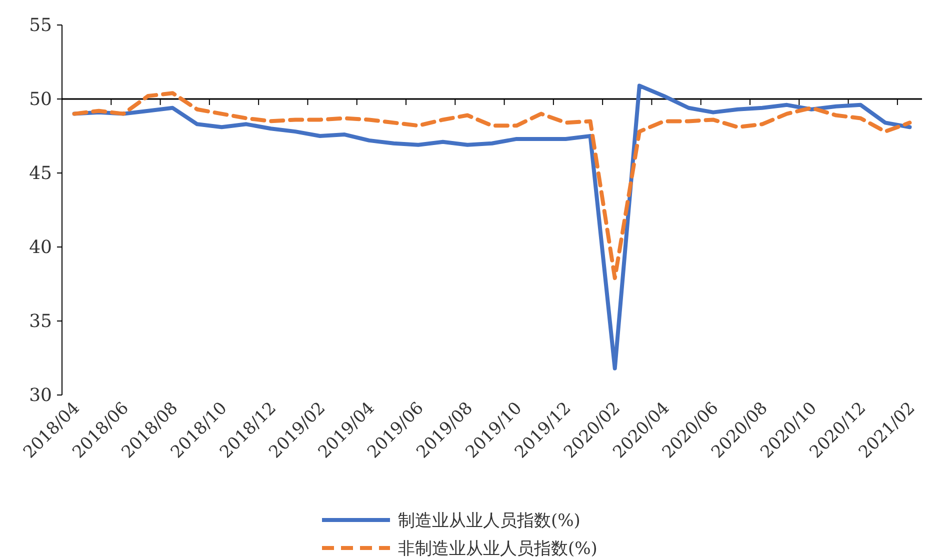 The height and width of the screenshot is (558, 926). I want to click on y-tick-label: 55, so click(40, 25).